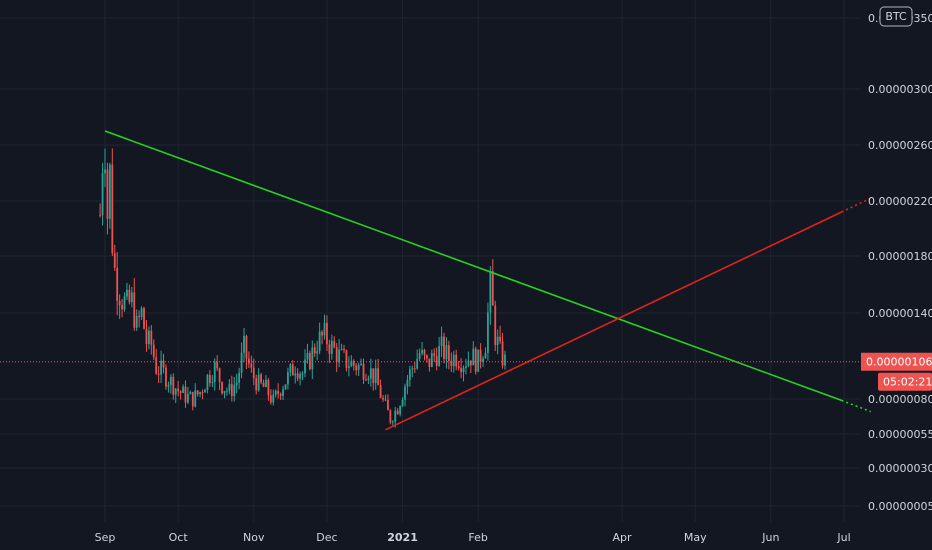  What do you see at coordinates (900, 313) in the screenshot?
I see `y-tick-label: 0.00000140` at bounding box center [900, 313].